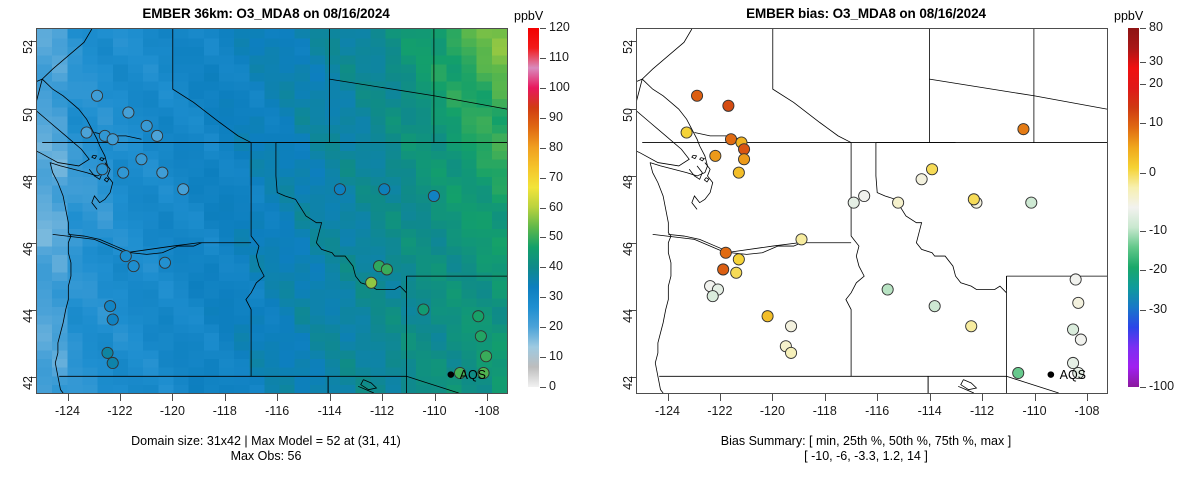 The height and width of the screenshot is (479, 1200). What do you see at coordinates (556, 236) in the screenshot?
I see `colorbar-tick-label: 50` at bounding box center [556, 236].